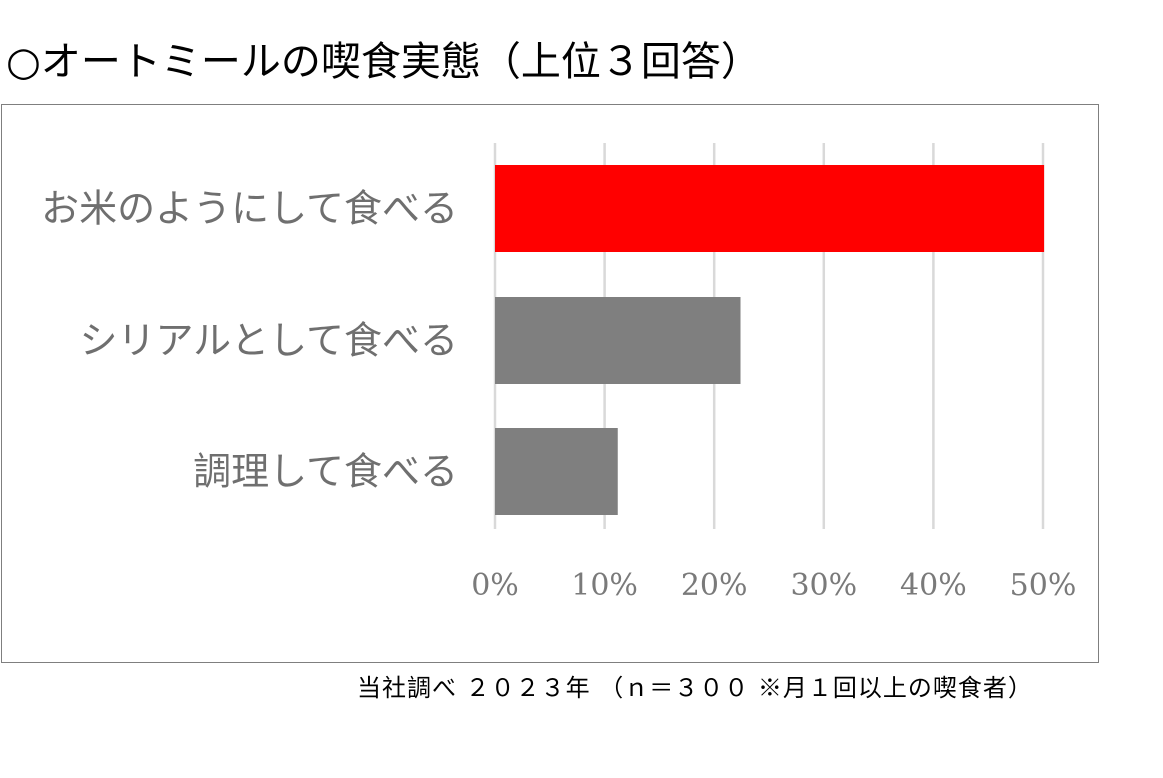 The height and width of the screenshot is (778, 1163). I want to click on x-tick-label: 20%, so click(714, 585).